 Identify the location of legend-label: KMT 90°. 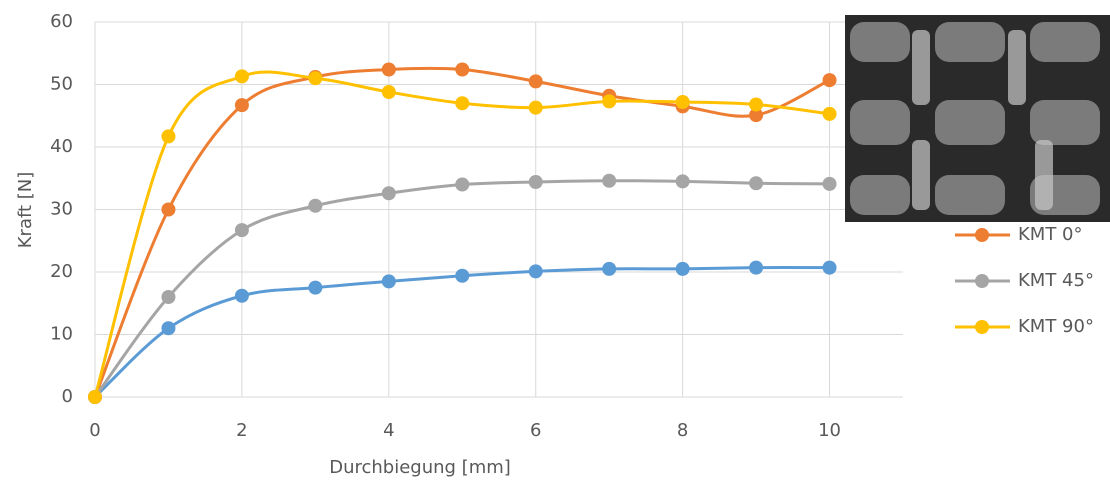
(1056, 326).